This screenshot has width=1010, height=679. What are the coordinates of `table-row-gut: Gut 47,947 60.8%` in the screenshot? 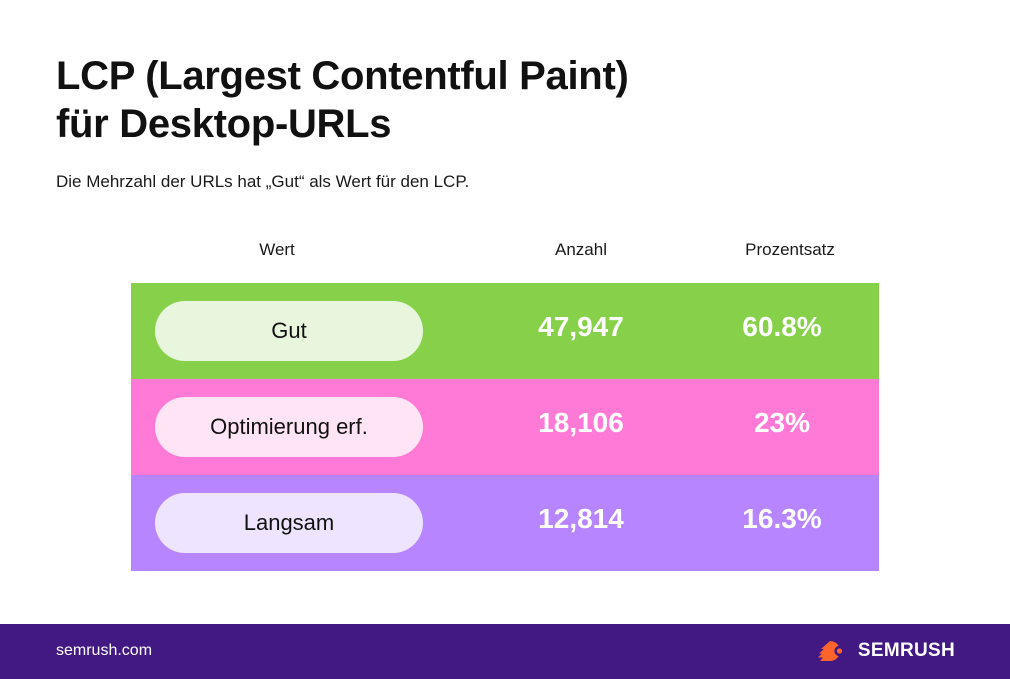 It's located at (505, 331).